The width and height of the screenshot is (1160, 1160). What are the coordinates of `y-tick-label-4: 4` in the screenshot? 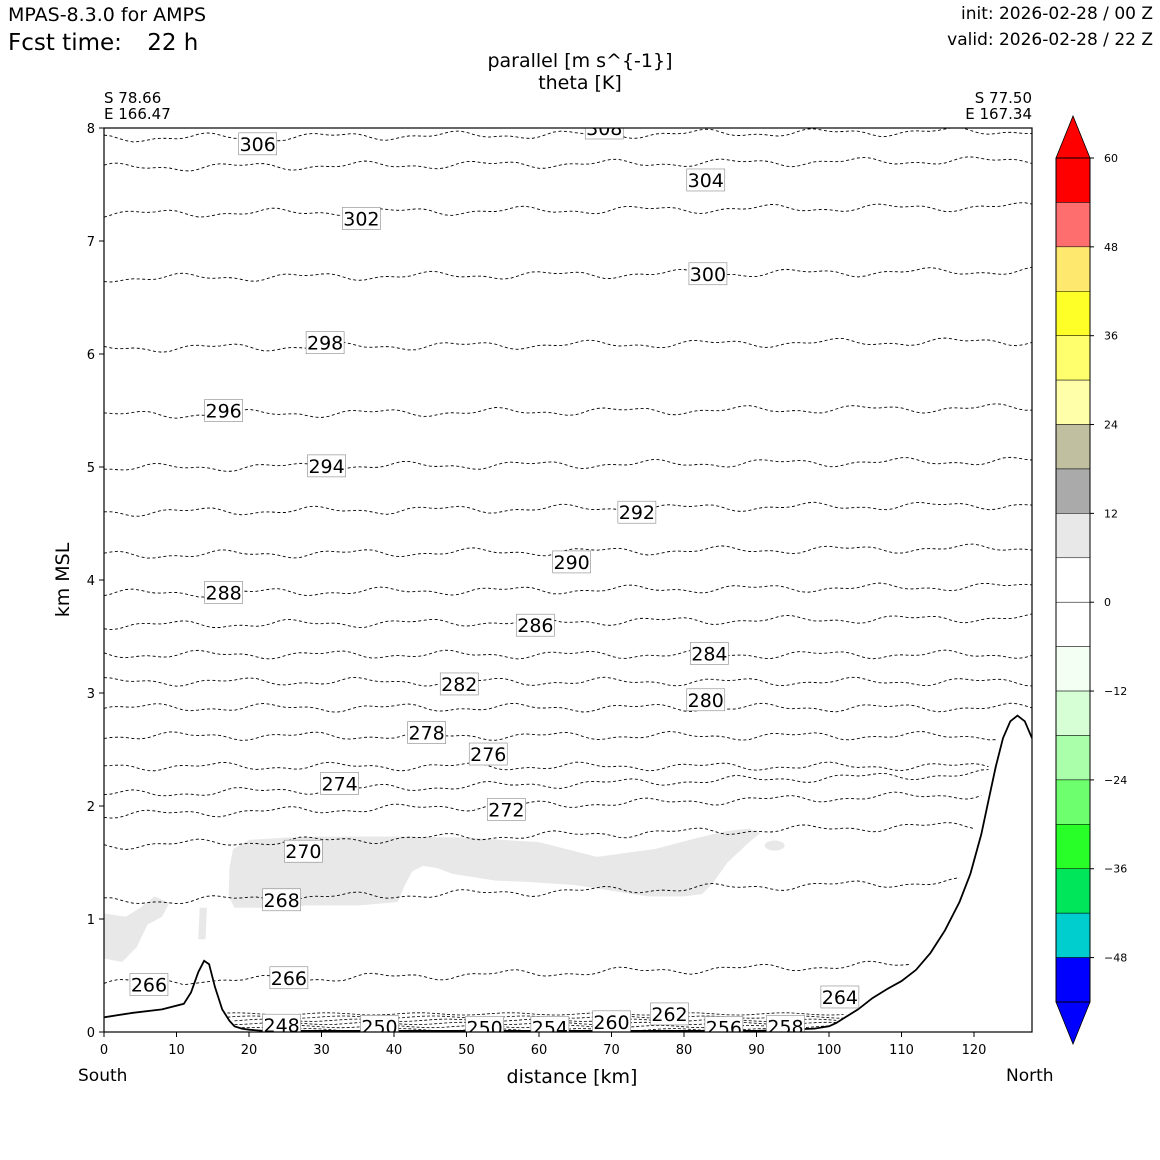 It's located at (91, 581).